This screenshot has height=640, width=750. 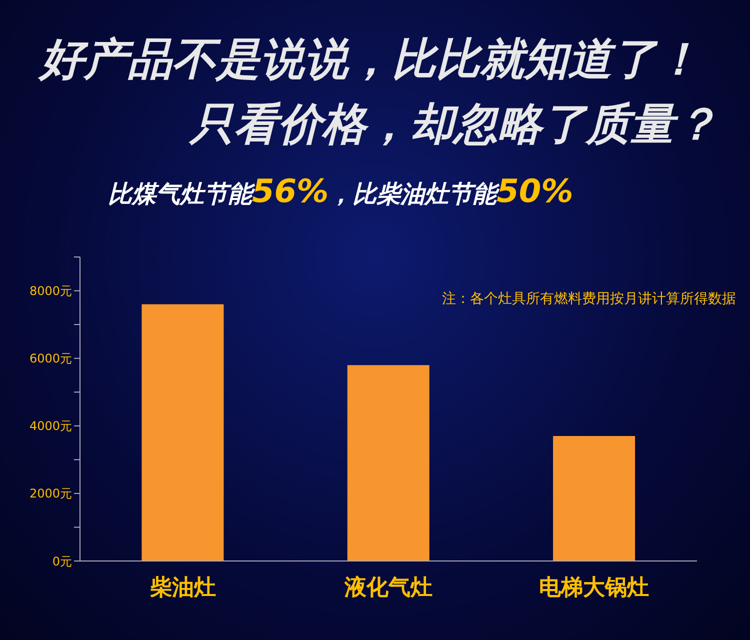 I want to click on y-tick-label: 8000元, so click(x=50, y=291).